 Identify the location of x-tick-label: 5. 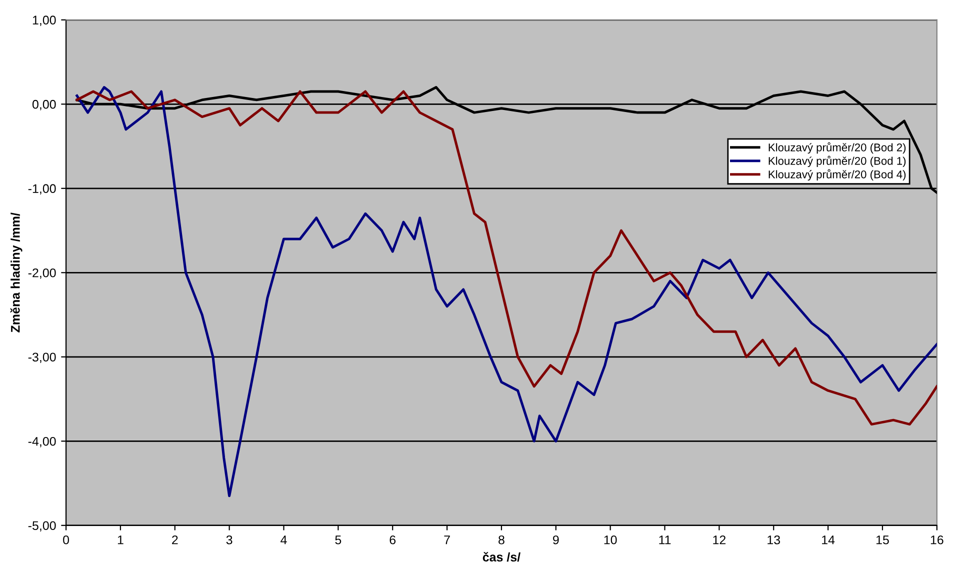
(338, 540).